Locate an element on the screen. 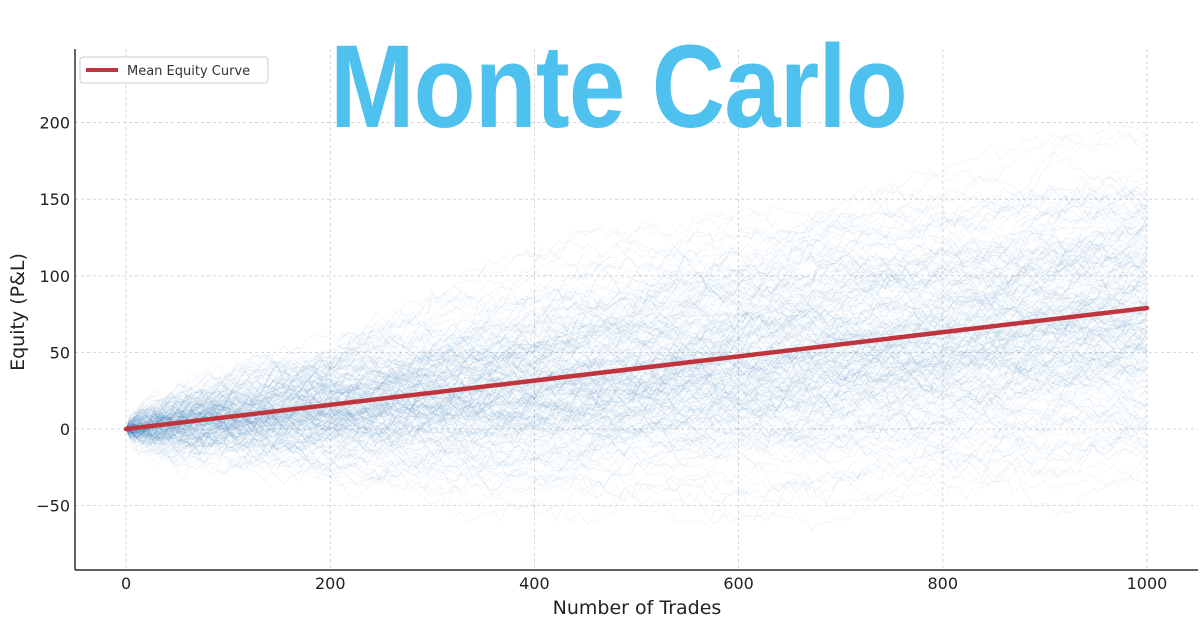 The image size is (1200, 628). legend-label-mean: Mean Equity Curve is located at coordinates (188, 71).